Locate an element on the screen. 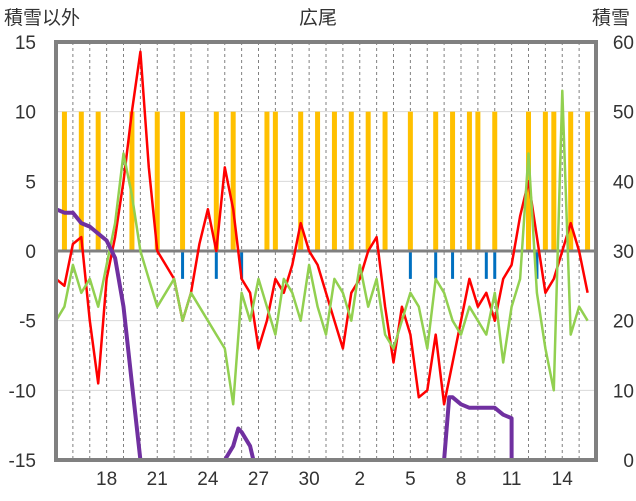 The width and height of the screenshot is (636, 501). y-right-tick-label: 20 is located at coordinates (623, 322).